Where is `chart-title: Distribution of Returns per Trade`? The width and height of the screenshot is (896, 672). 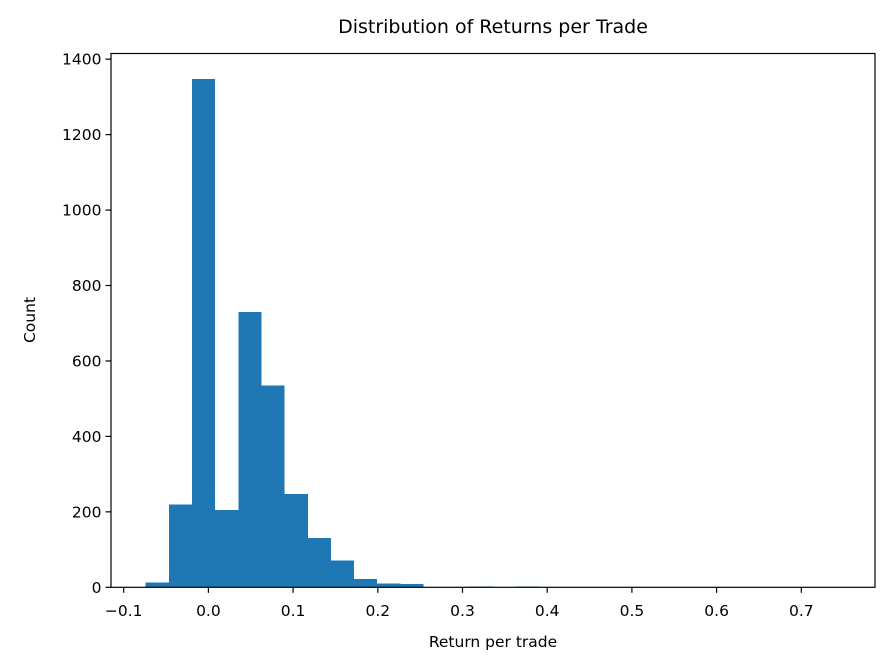 chart-title: Distribution of Returns per Trade is located at coordinates (493, 27).